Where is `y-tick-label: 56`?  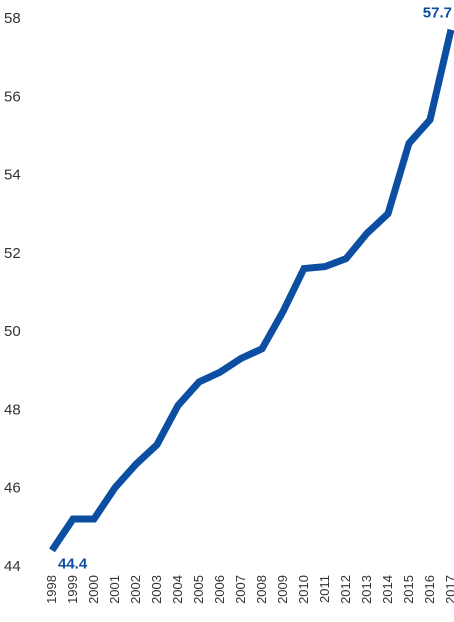
y-tick-label: 56 is located at coordinates (12, 96).